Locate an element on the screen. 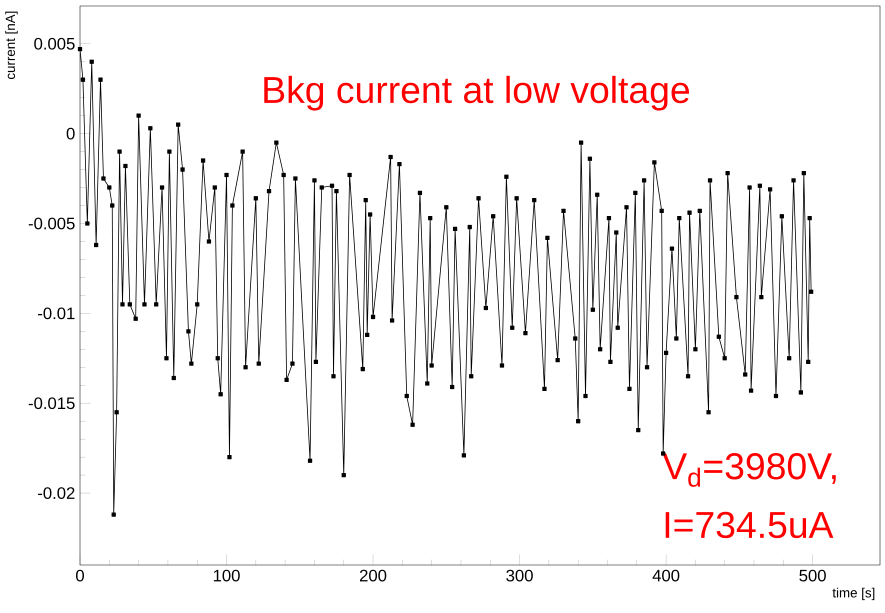 The width and height of the screenshot is (885, 613). annotation: I=734.5uA is located at coordinates (750, 525).